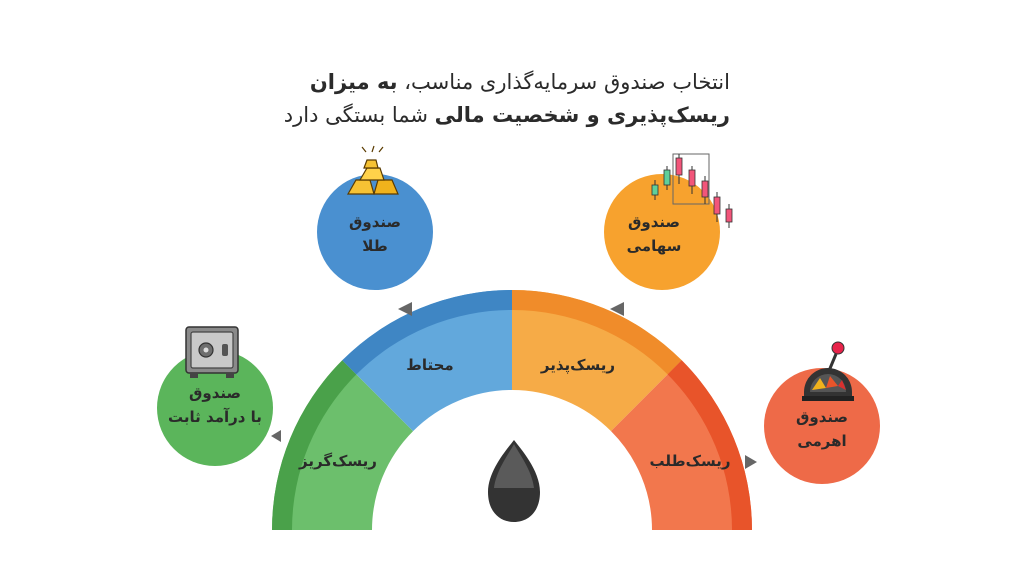 This screenshot has height=576, width=1024. I want to click on joystick-icon, so click(828, 371).